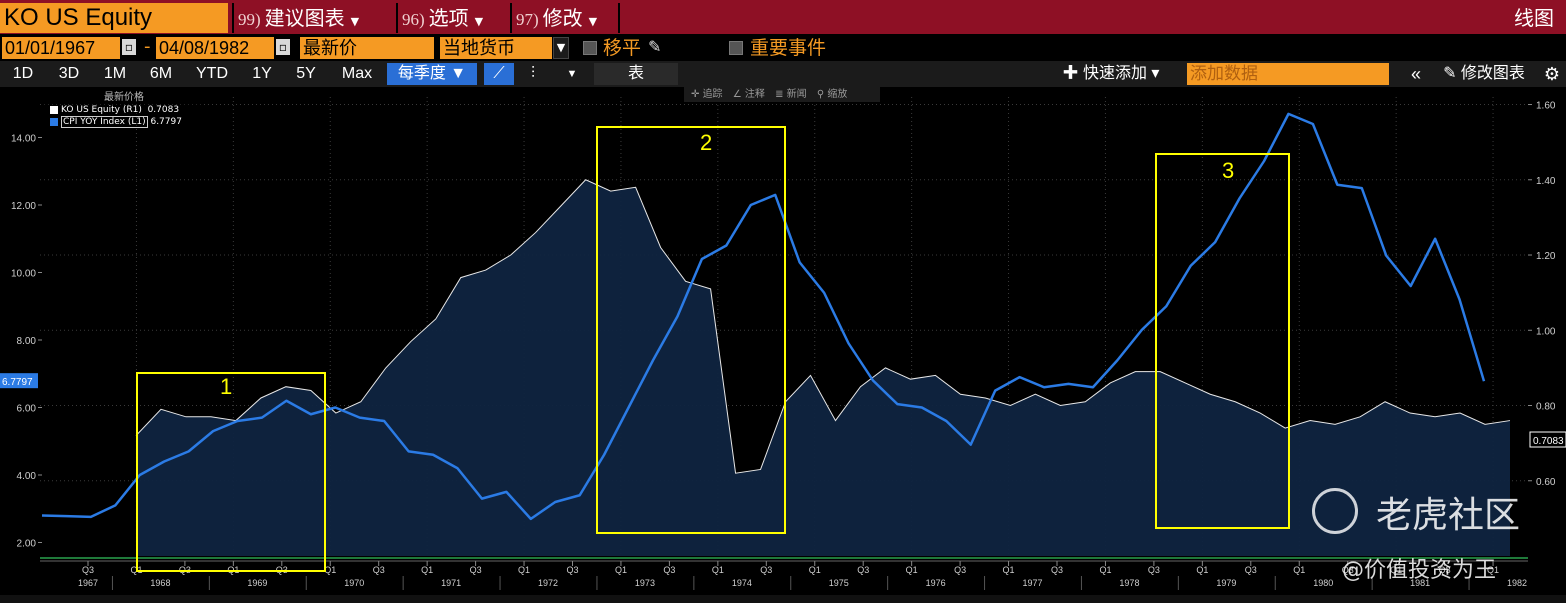 This screenshot has width=1566, height=603. Describe the element at coordinates (27, 544) in the screenshot. I see `left-axis-tick-label: 2.00` at that location.